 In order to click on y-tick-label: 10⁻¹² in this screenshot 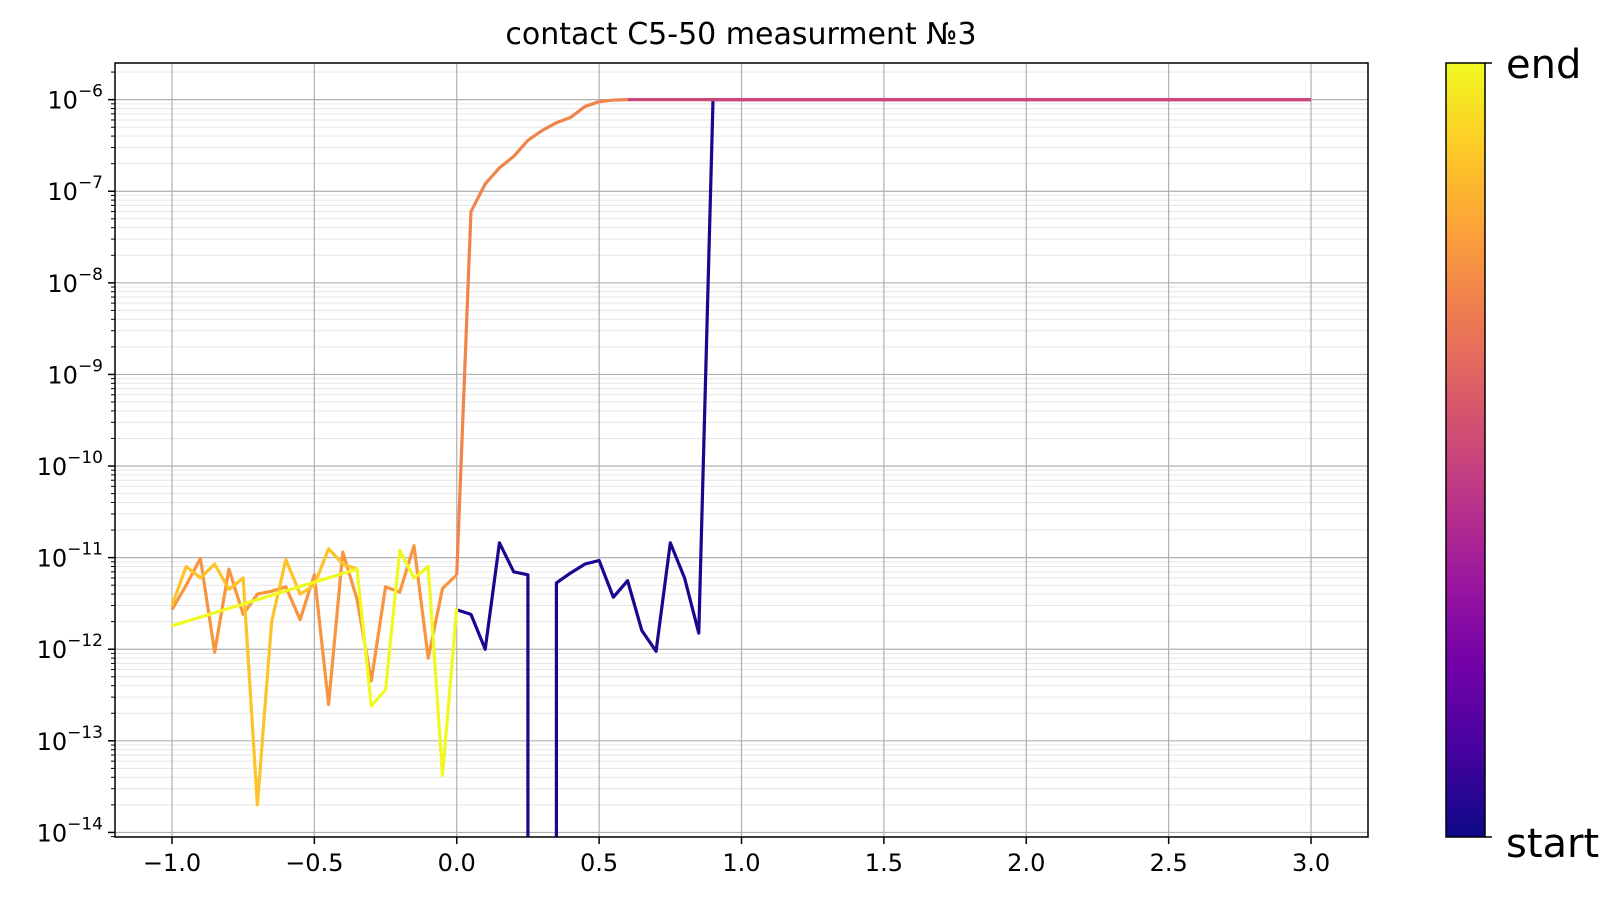, I will do `click(70, 647)`.